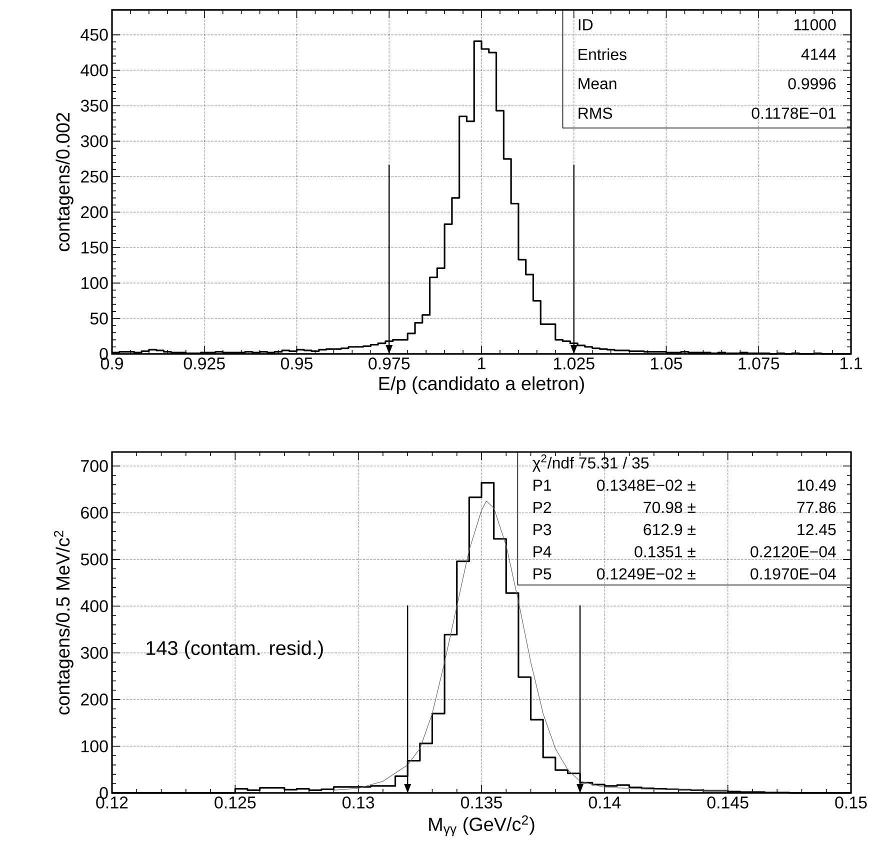 The height and width of the screenshot is (858, 881). Describe the element at coordinates (646, 485) in the screenshot. I see `annotation: 0.1348E−02 ±` at that location.